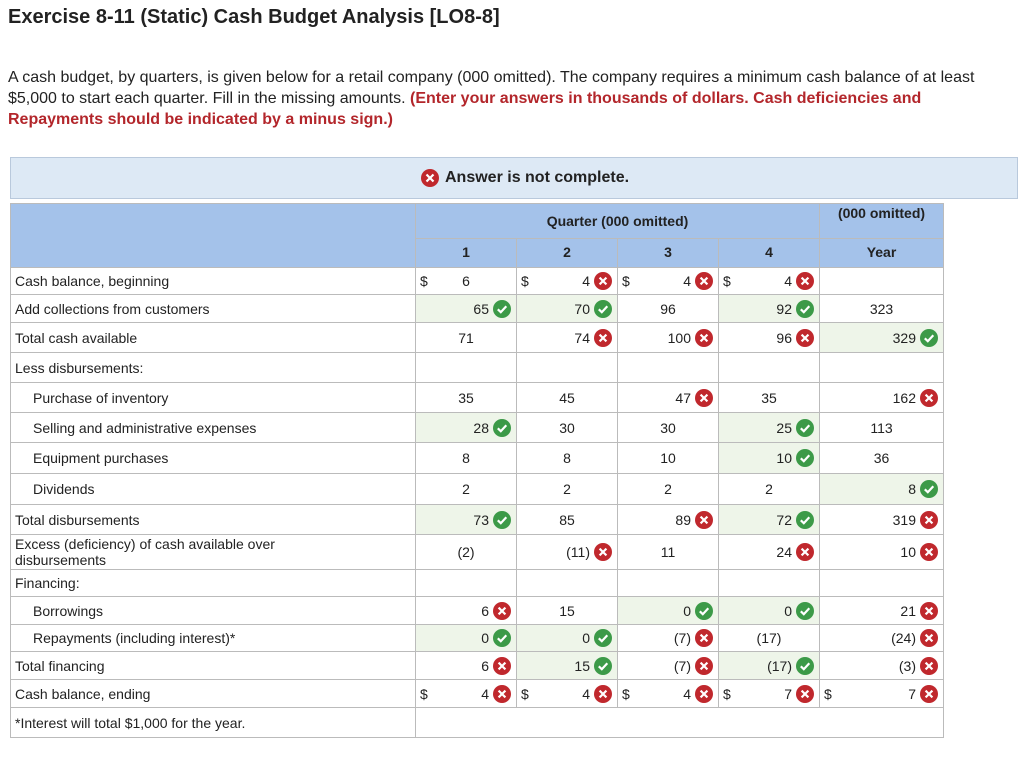 This screenshot has height=757, width=1024. What do you see at coordinates (769, 338) in the screenshot?
I see `value-cell: 96` at bounding box center [769, 338].